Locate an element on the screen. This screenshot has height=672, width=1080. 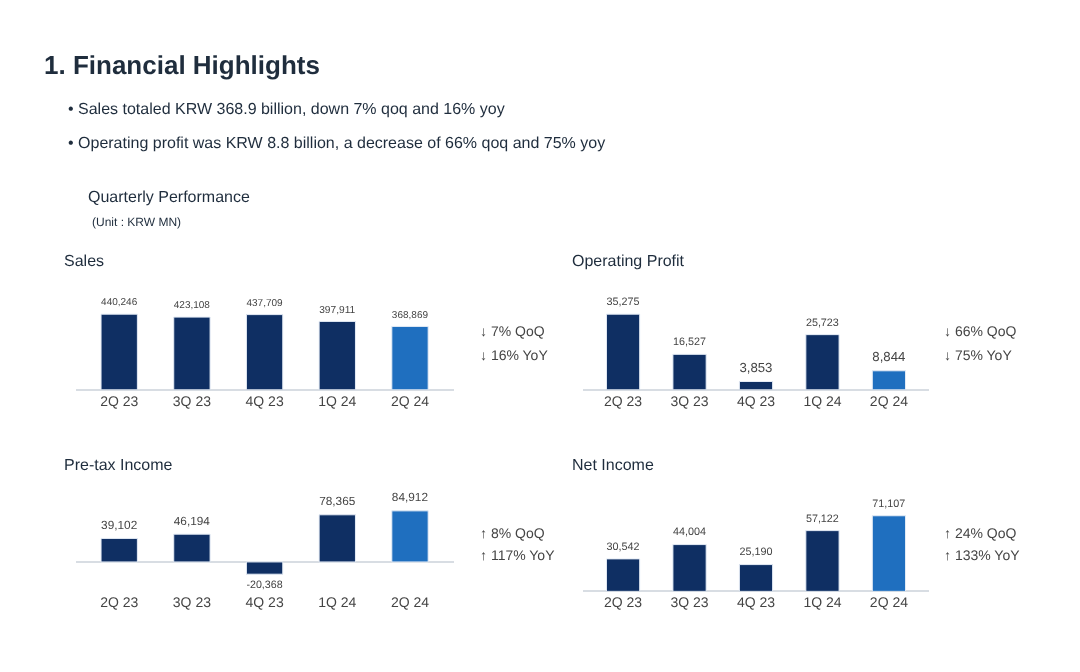
chart-title: Operating Profit is located at coordinates (629, 261).